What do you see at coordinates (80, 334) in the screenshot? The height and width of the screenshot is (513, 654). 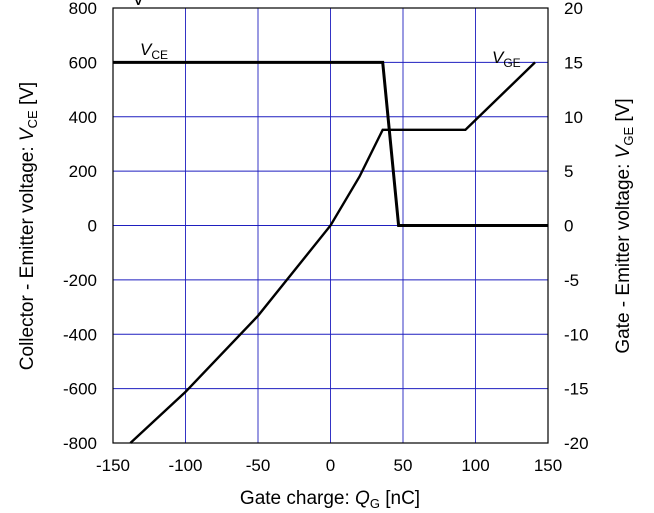 I see `y-left-tick-label: -400` at bounding box center [80, 334].